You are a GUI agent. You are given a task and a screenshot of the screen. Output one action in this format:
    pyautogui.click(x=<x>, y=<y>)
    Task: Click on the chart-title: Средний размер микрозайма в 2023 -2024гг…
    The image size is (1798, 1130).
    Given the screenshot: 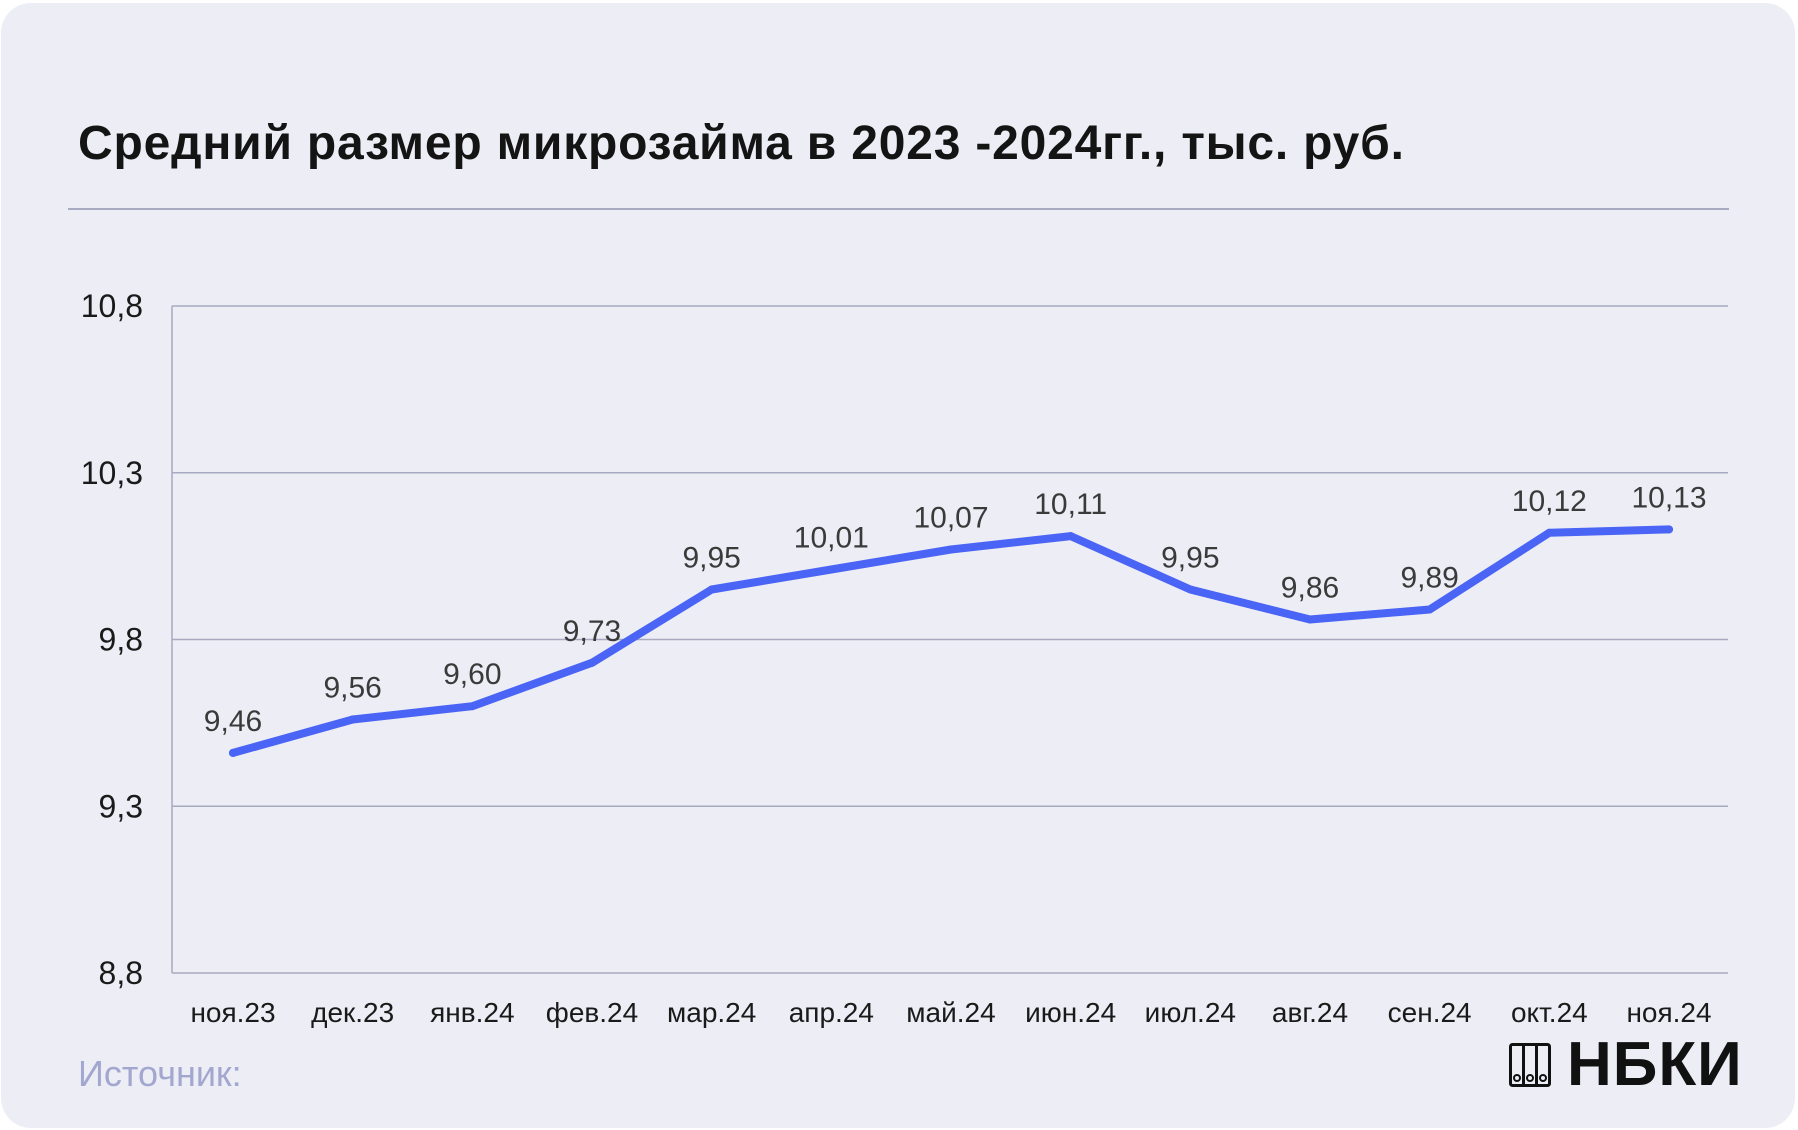 What is the action you would take?
    pyautogui.click(x=741, y=143)
    